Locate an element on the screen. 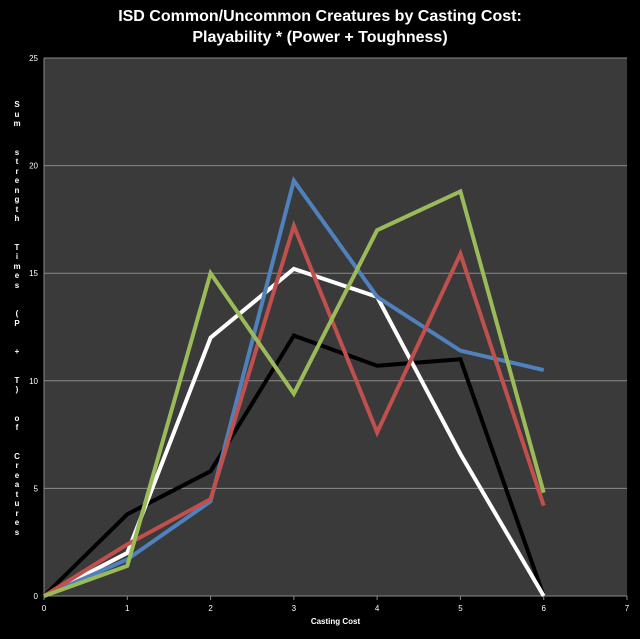 The width and height of the screenshot is (640, 639). x-tick-label: 0 is located at coordinates (44, 608).